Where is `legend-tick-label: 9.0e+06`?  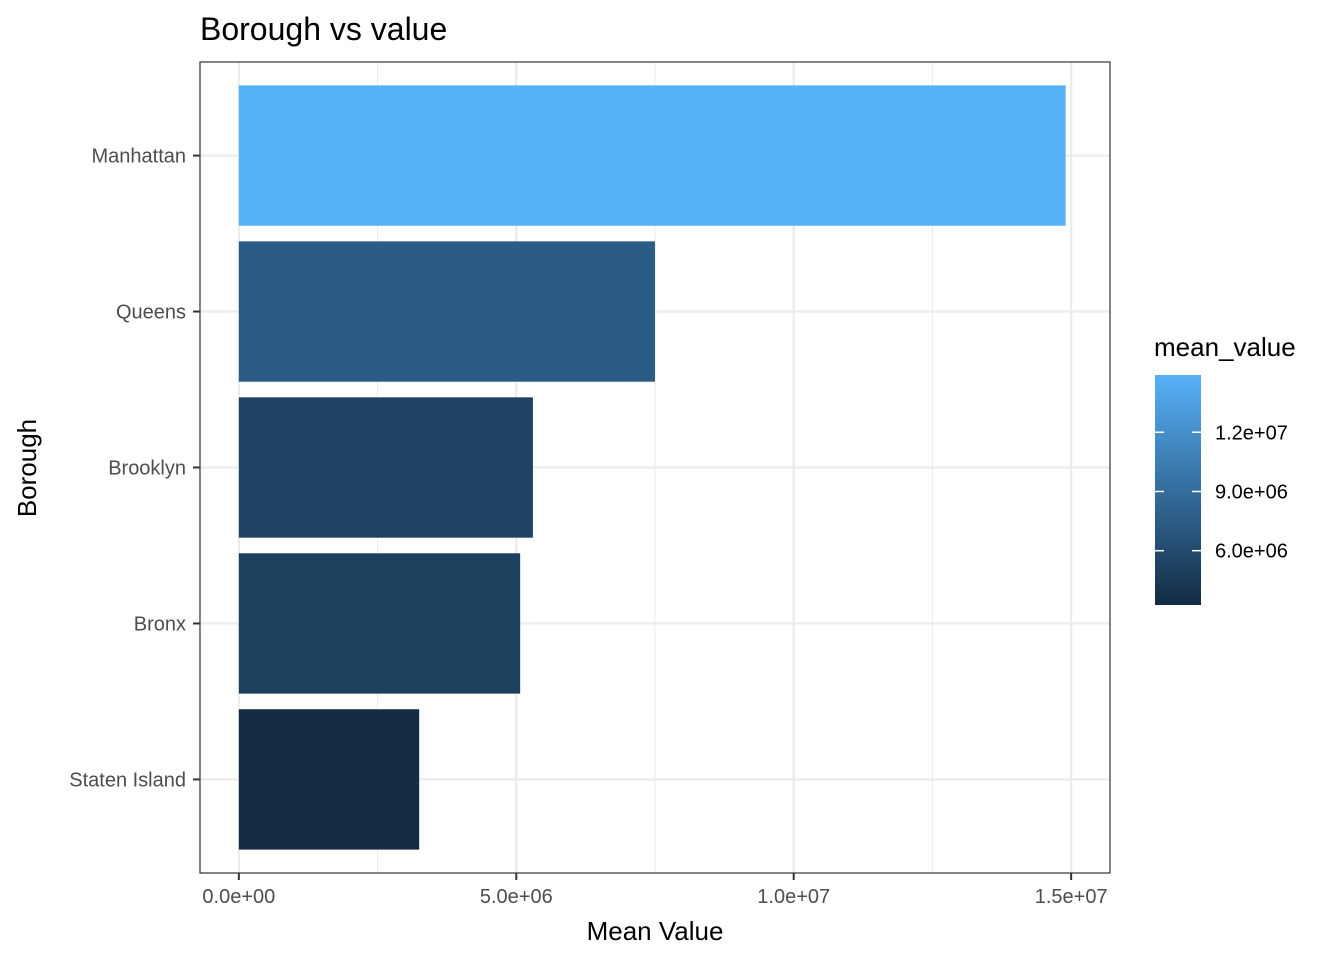
legend-tick-label: 9.0e+06 is located at coordinates (1251, 492).